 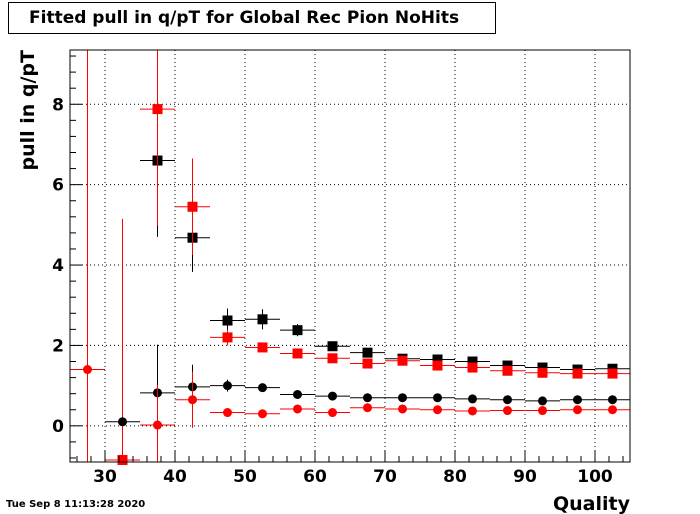 I want to click on x-tick-label: 100, so click(x=595, y=477).